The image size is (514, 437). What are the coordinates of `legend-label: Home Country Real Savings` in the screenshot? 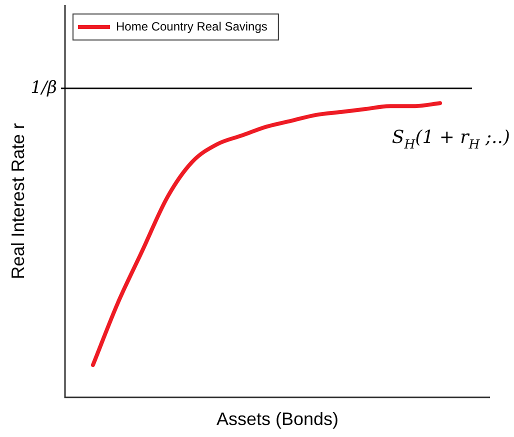 It's located at (192, 26).